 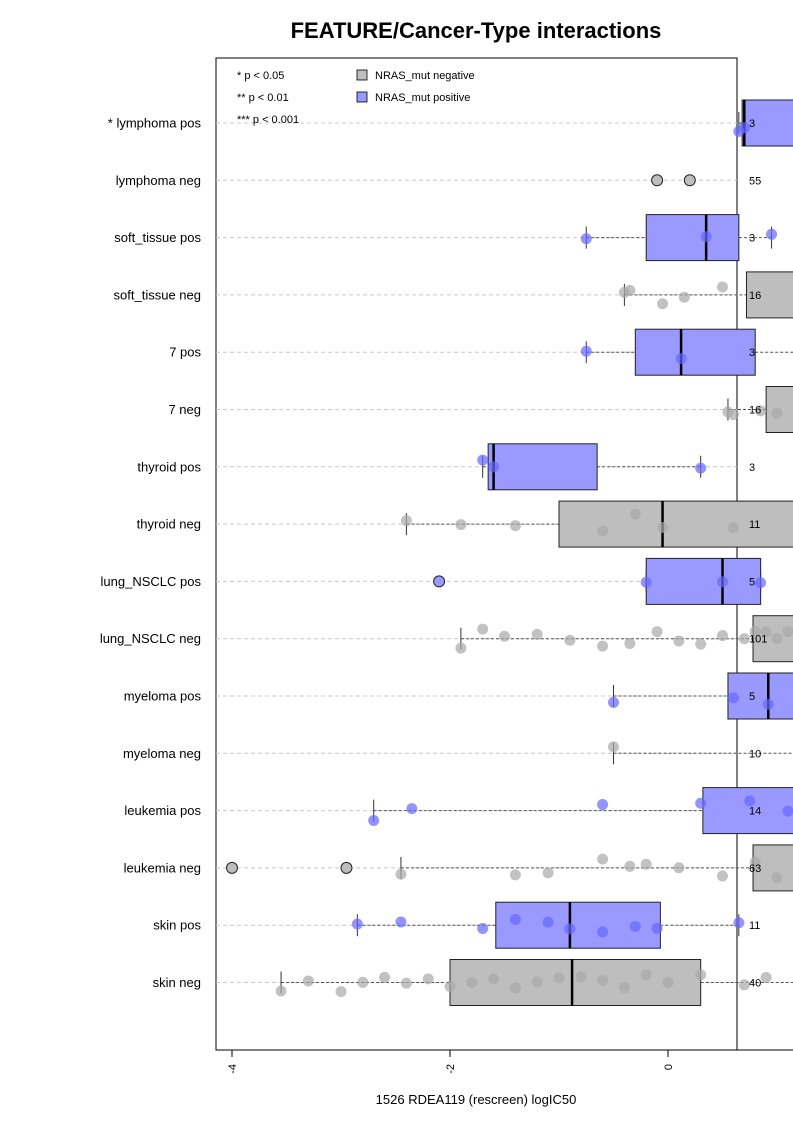 What do you see at coordinates (754, 525) in the screenshot?
I see `sample-count: 11` at bounding box center [754, 525].